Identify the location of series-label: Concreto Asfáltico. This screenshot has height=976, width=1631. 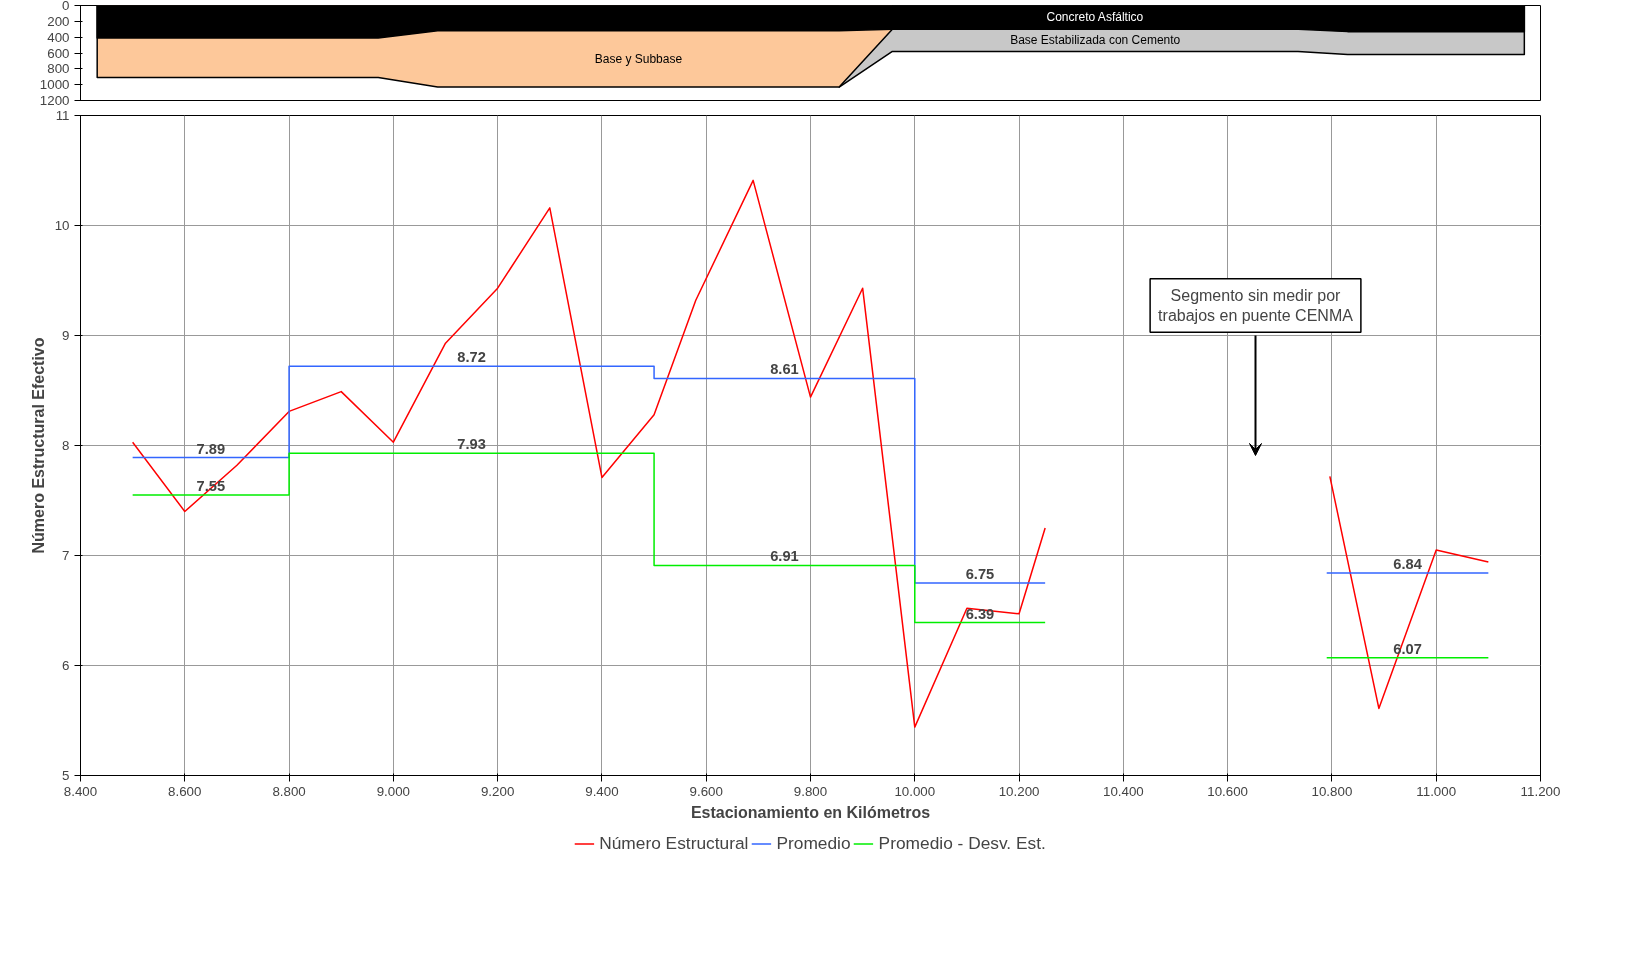
(1095, 17).